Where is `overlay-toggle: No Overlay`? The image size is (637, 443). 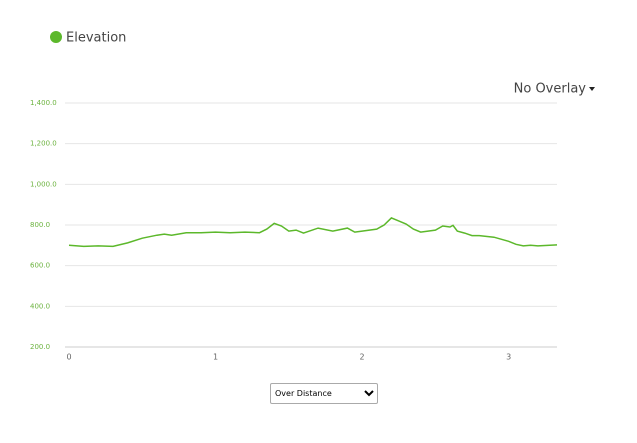
overlay-toggle: No Overlay is located at coordinates (550, 89).